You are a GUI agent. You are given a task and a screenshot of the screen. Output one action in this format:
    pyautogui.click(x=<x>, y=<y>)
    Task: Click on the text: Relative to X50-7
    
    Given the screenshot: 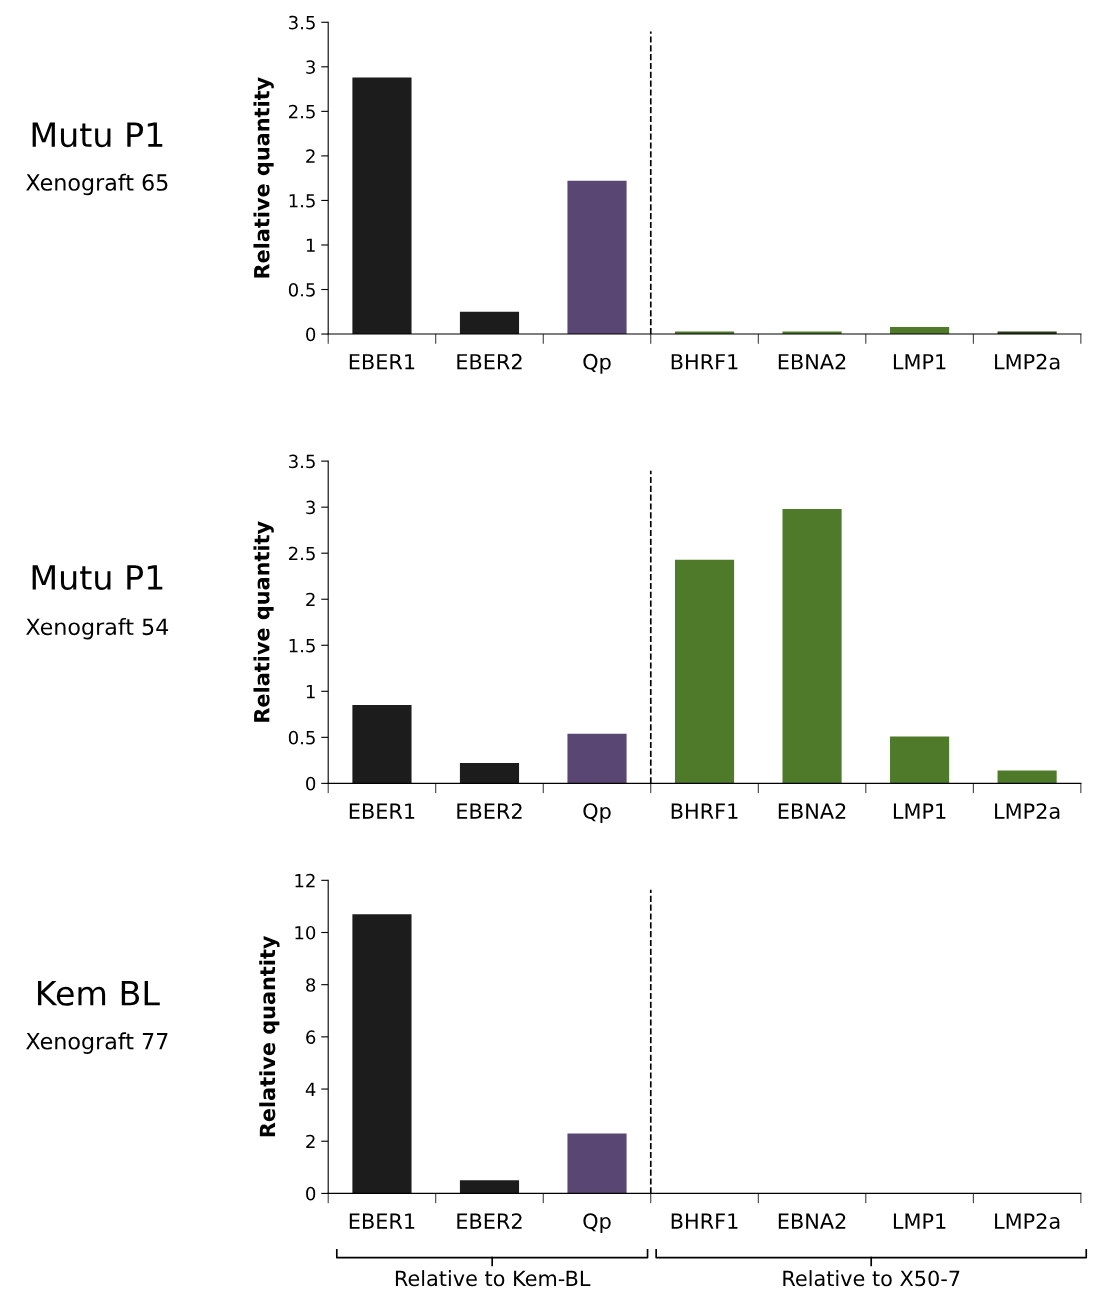 What is the action you would take?
    pyautogui.click(x=871, y=1278)
    